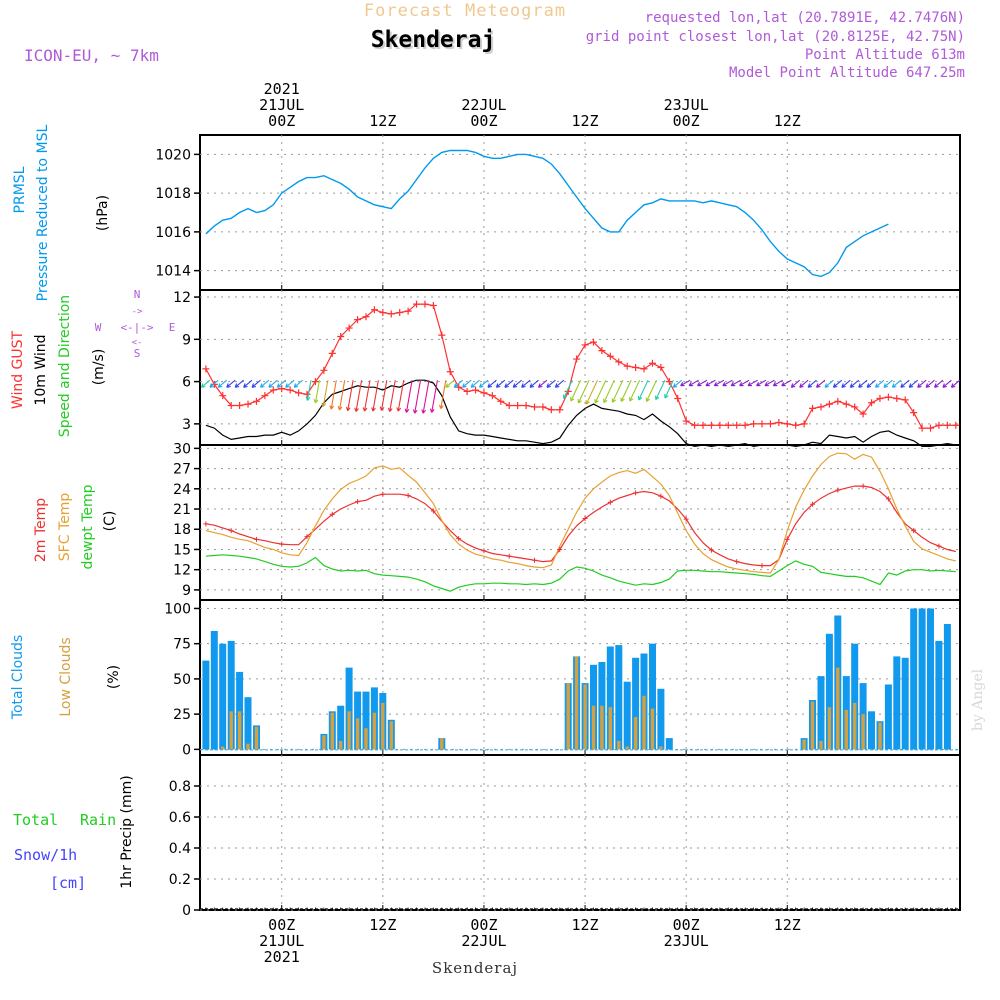 The image size is (1000, 1000). Describe the element at coordinates (435, 42) in the screenshot. I see `location-title-shadow: Skenderaj` at that location.